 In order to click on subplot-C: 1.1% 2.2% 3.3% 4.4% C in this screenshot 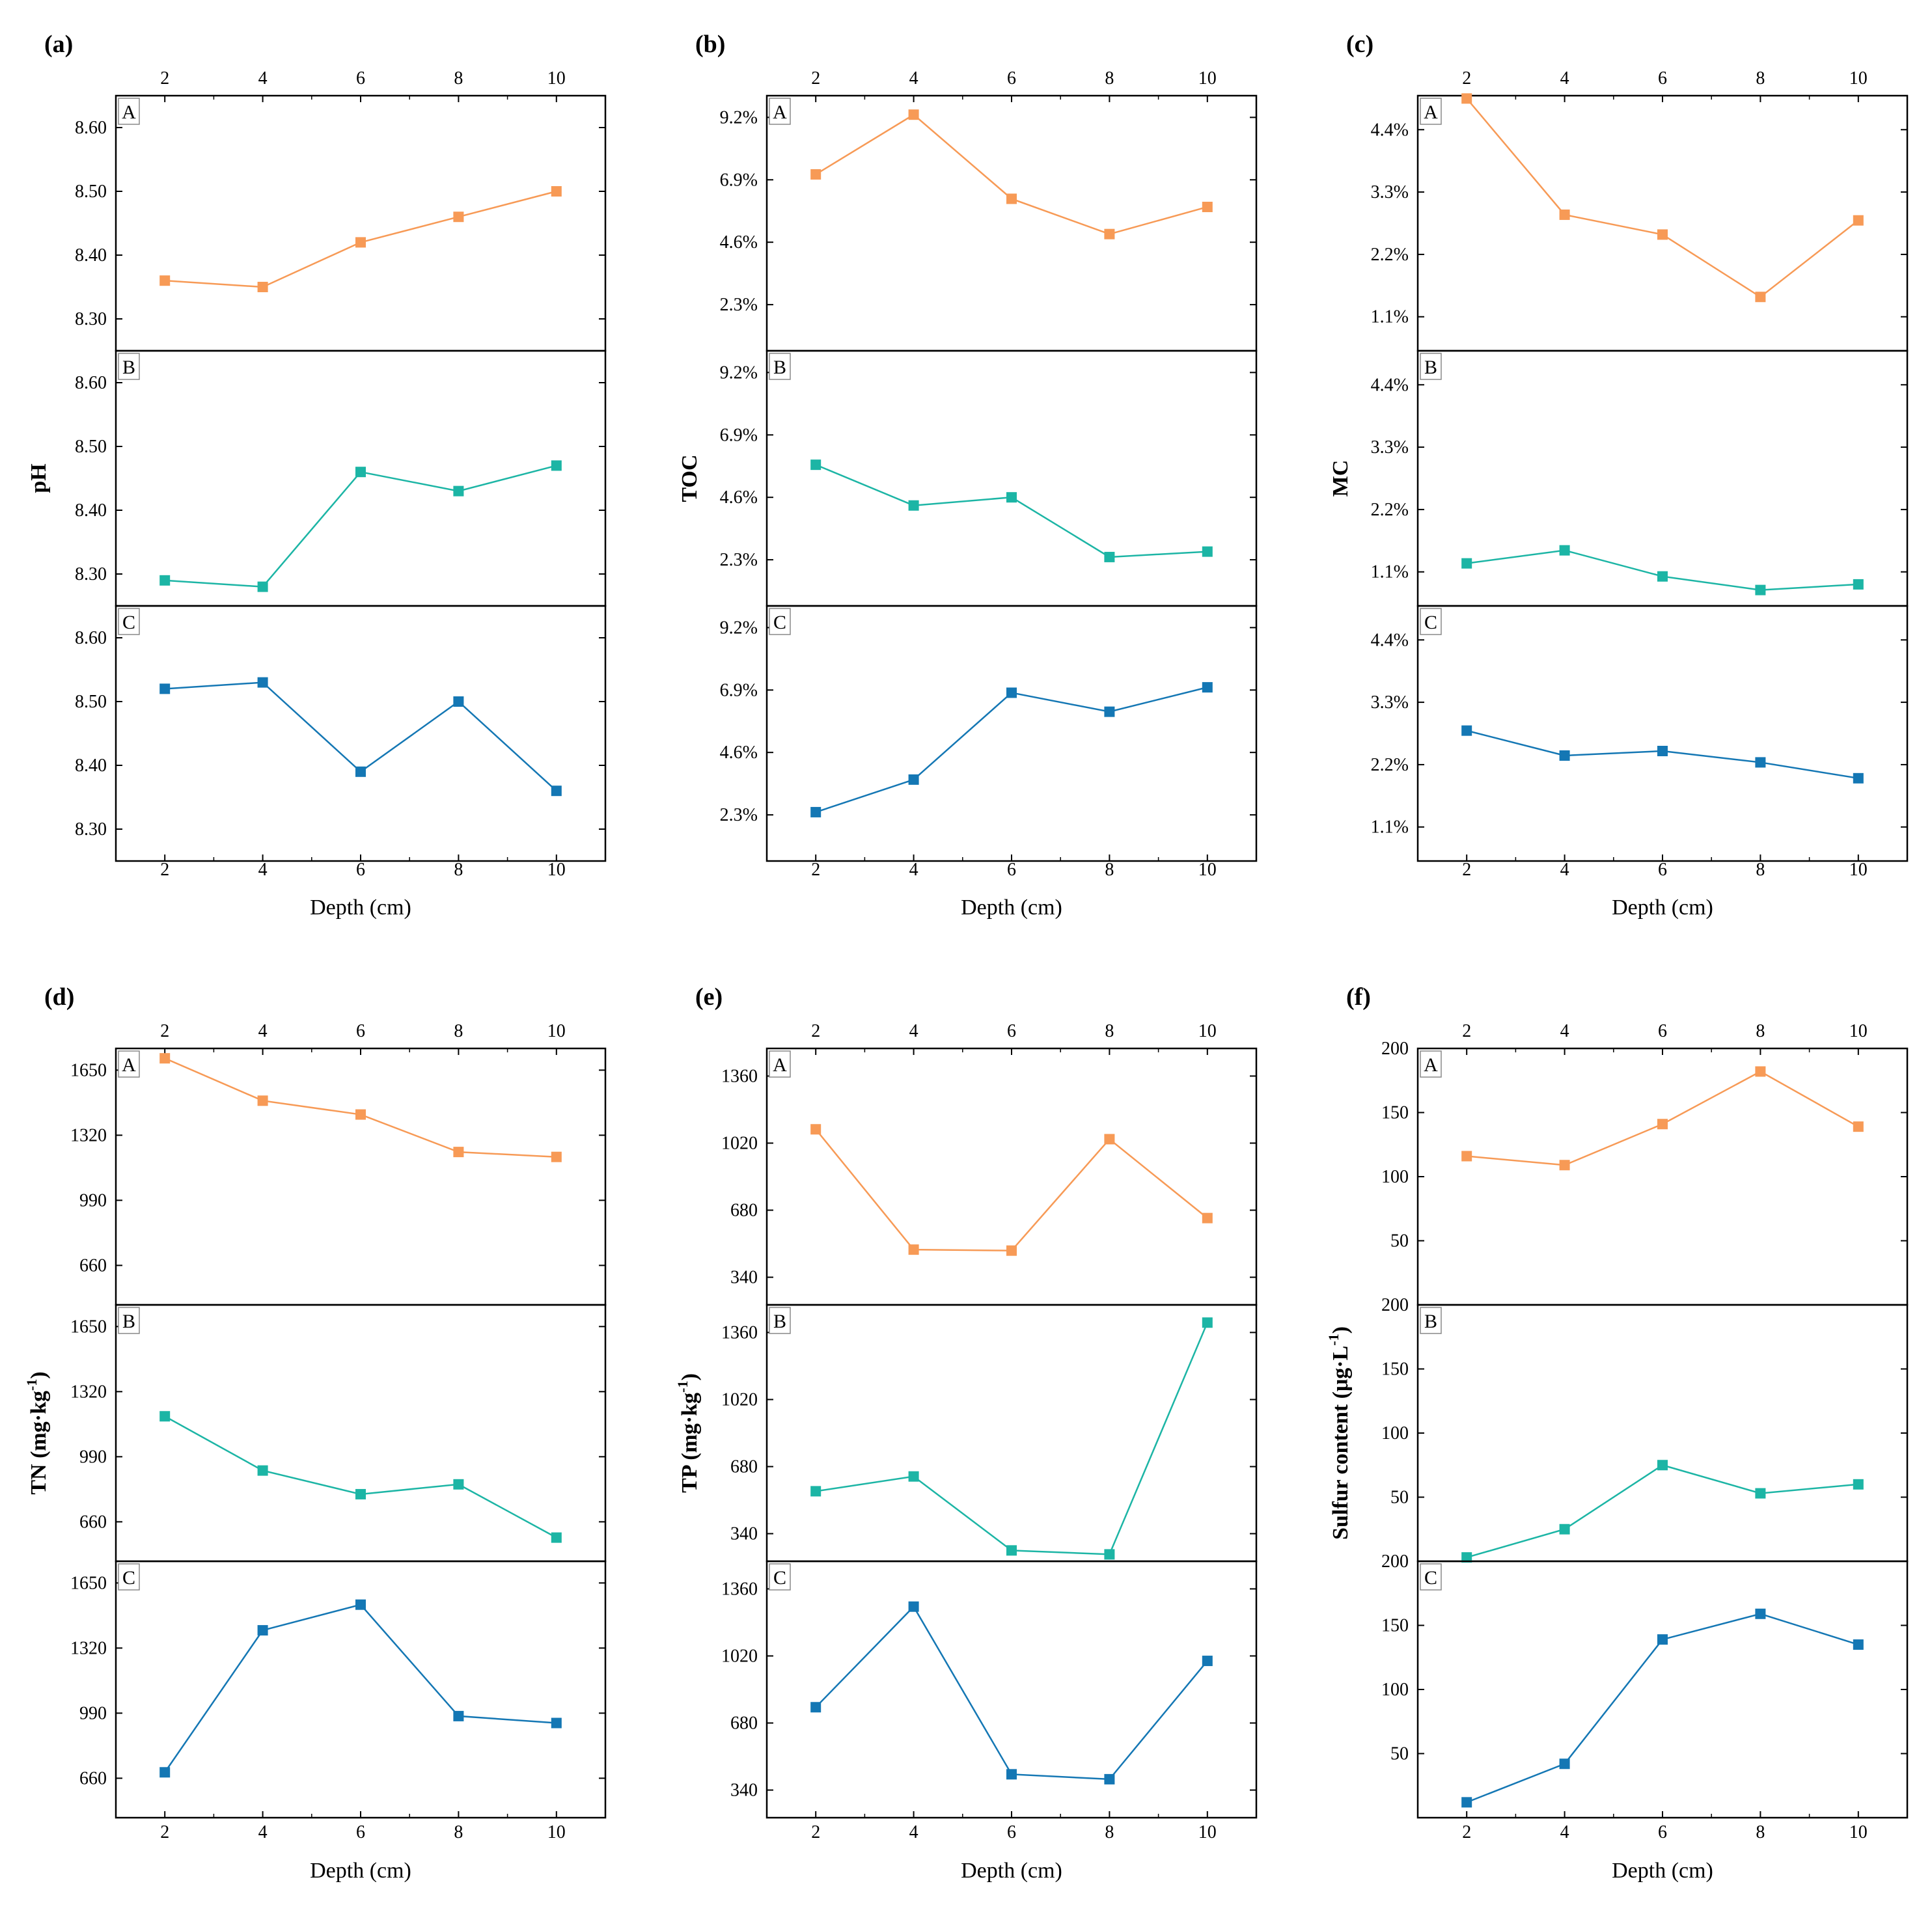, I will do `click(1640, 733)`.